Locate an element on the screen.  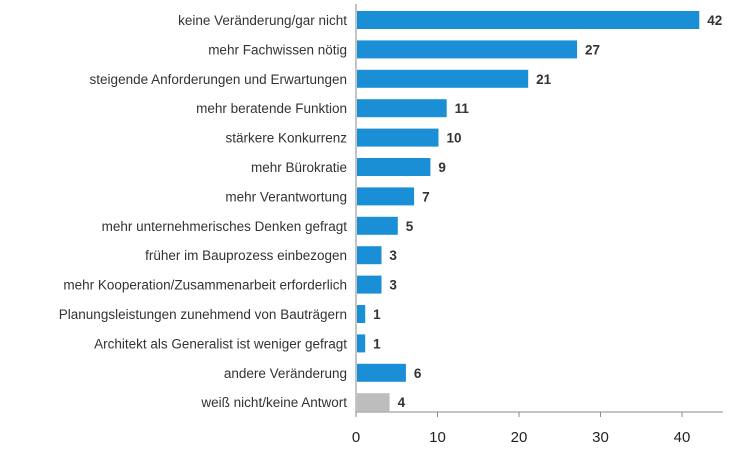
category-label: keine Veränderung/gar nicht is located at coordinates (262, 20).